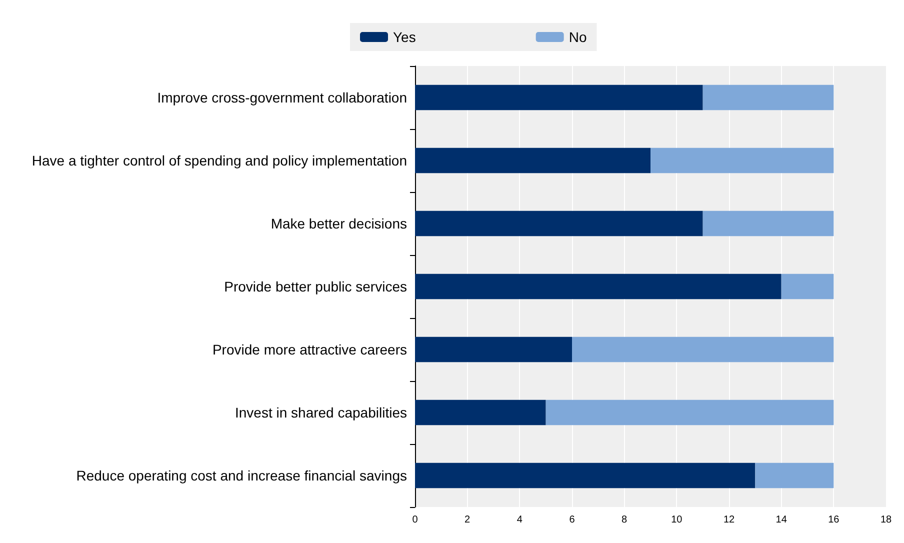 Image resolution: width=904 pixels, height=543 pixels. I want to click on x-tick-label: 14, so click(782, 520).